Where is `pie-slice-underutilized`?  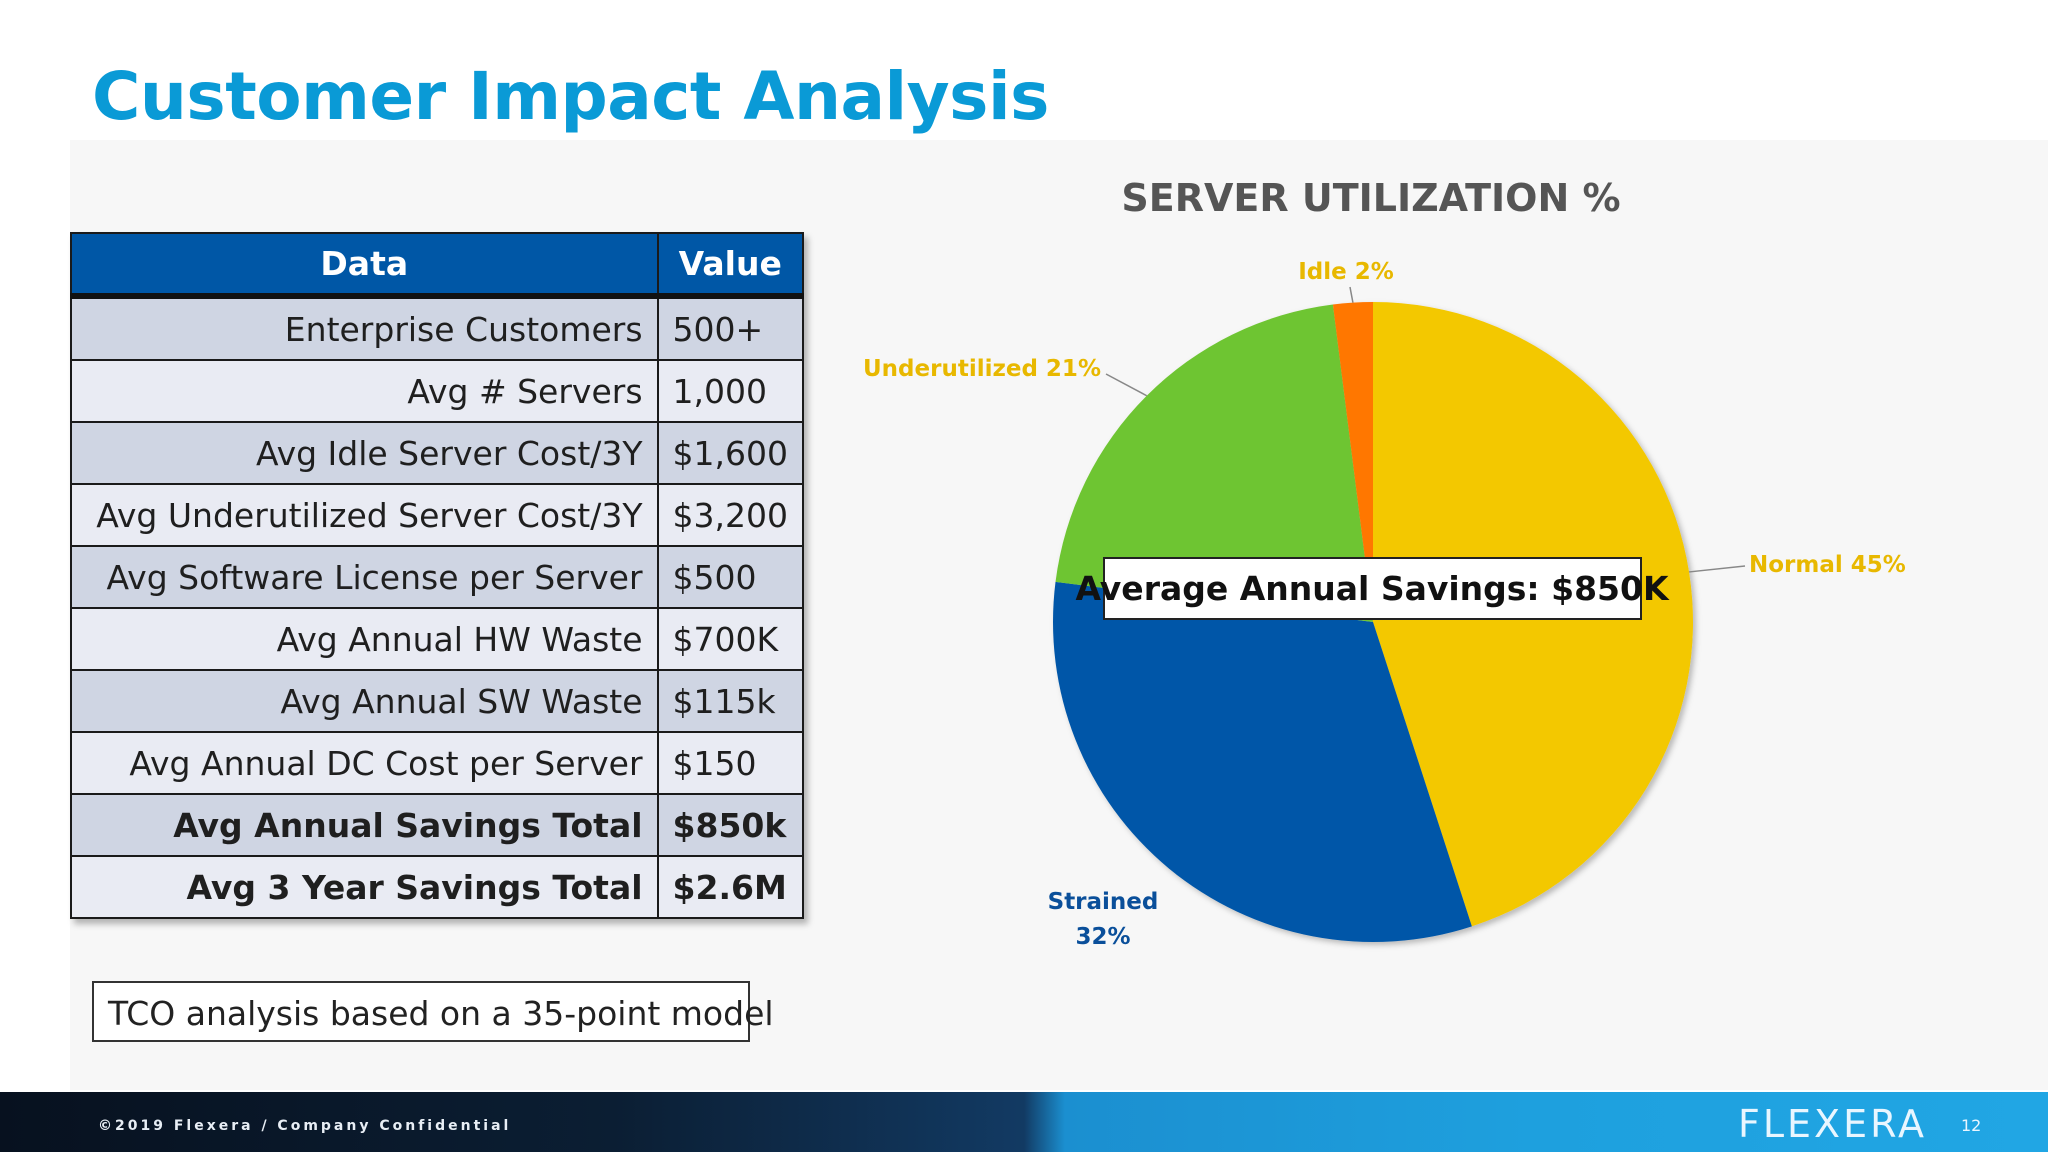 pie-slice-underutilized is located at coordinates (1214, 463).